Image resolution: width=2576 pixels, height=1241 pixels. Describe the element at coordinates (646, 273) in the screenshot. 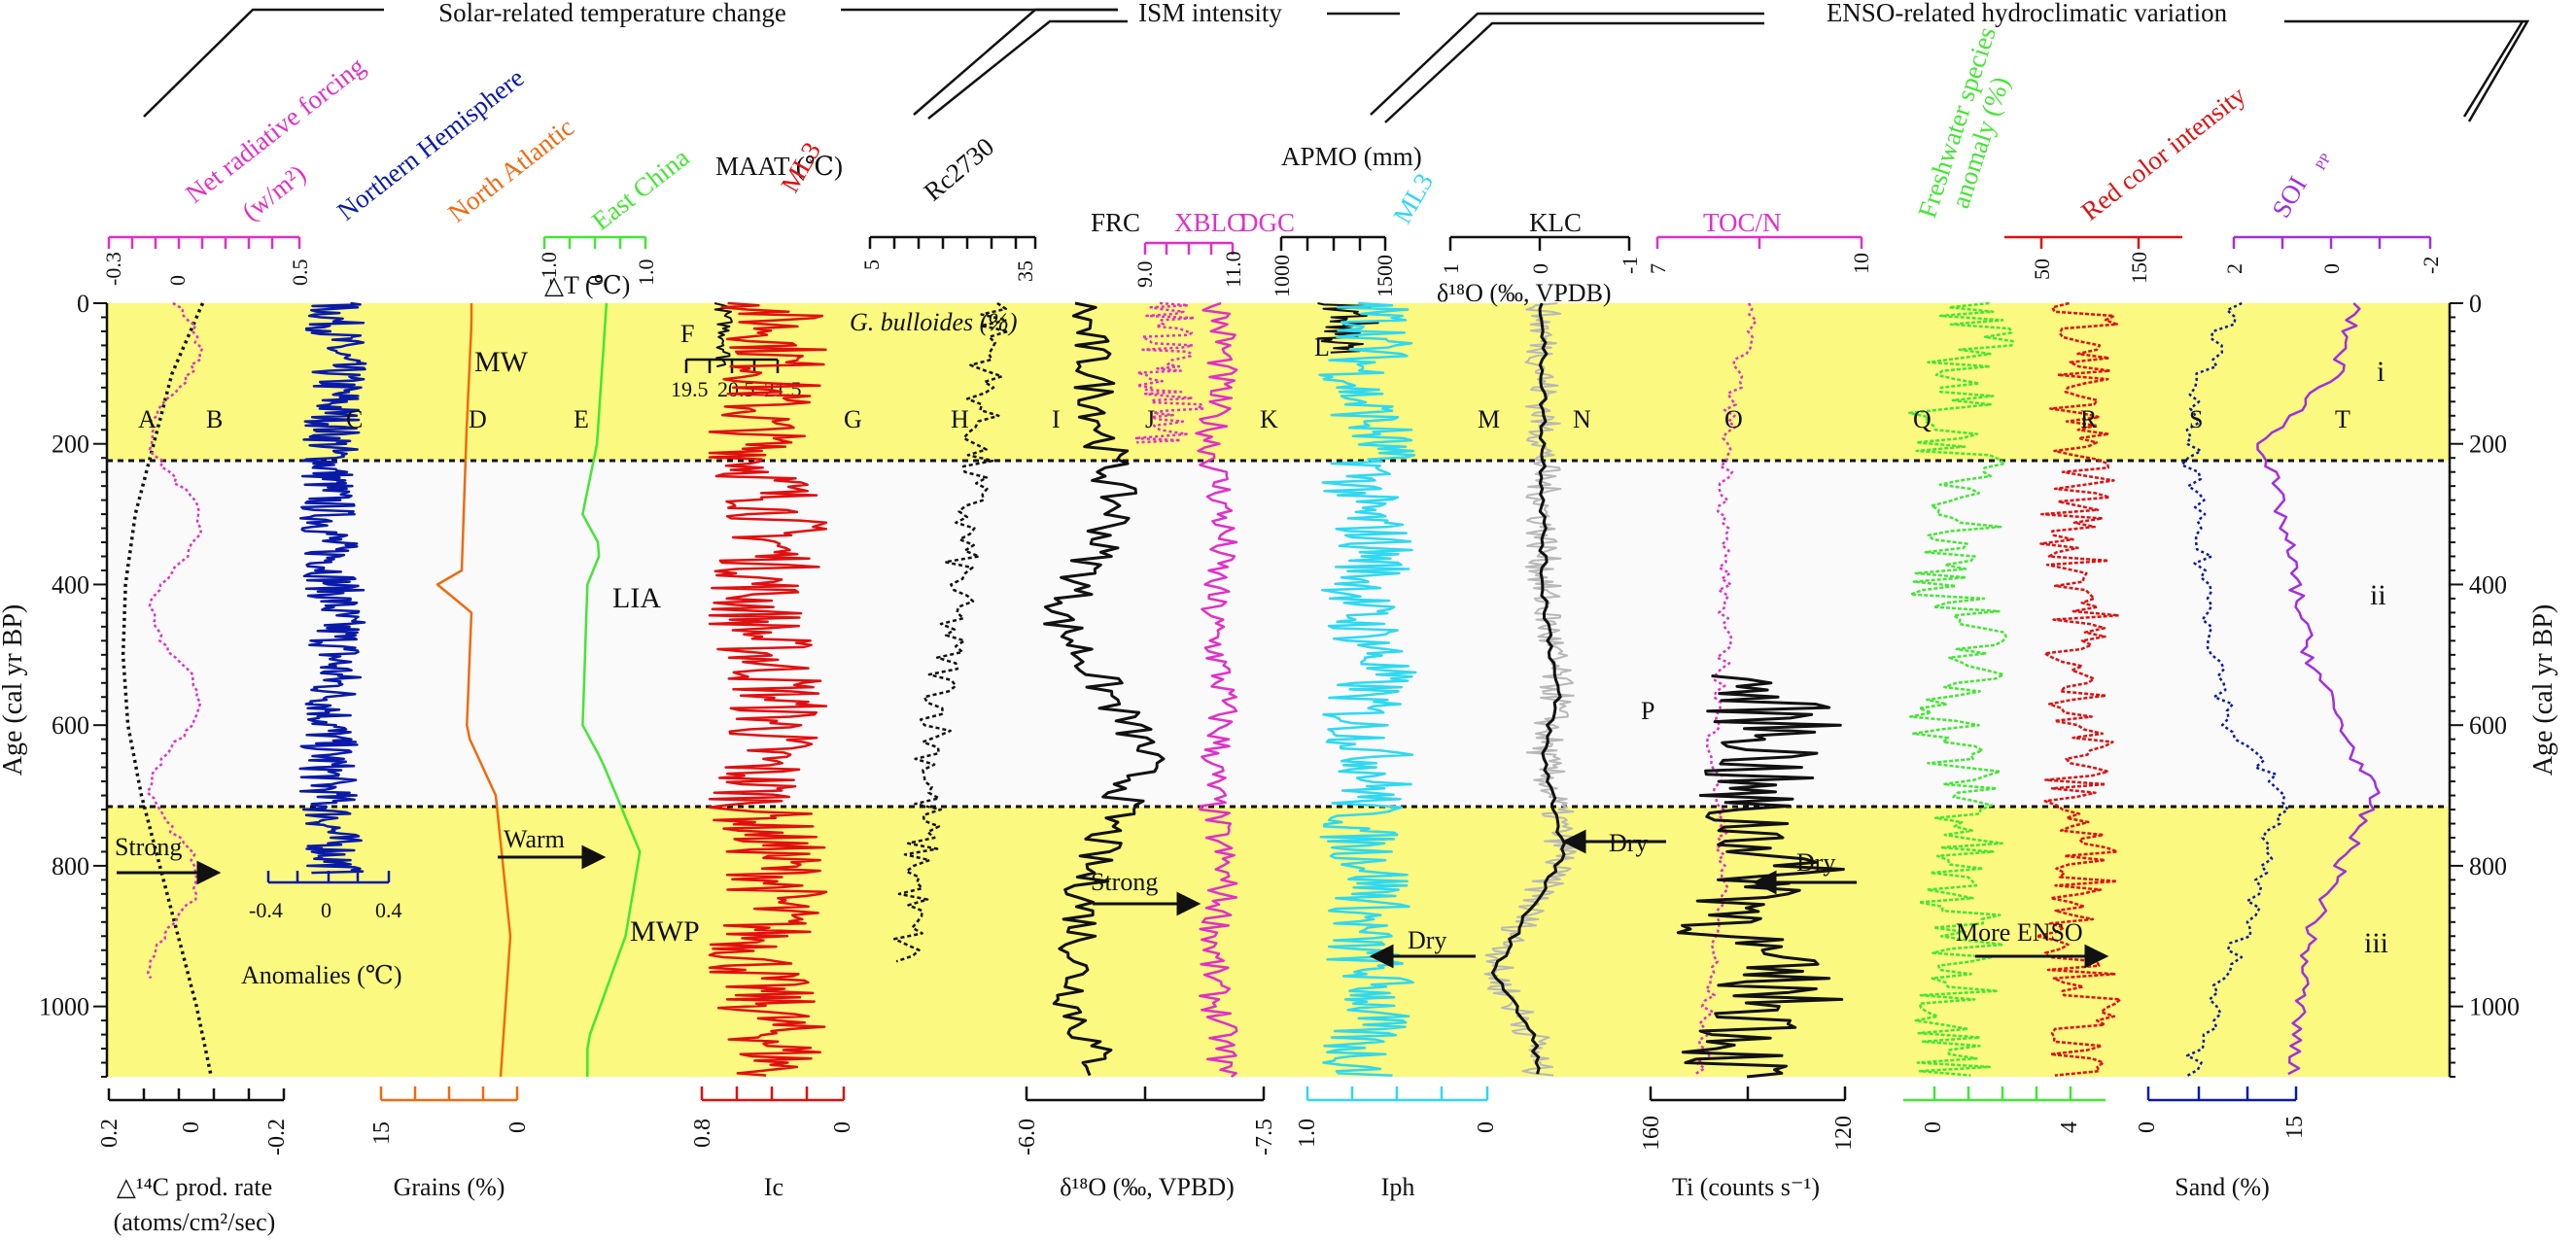

I see `tick-ec-3: 1.0` at that location.